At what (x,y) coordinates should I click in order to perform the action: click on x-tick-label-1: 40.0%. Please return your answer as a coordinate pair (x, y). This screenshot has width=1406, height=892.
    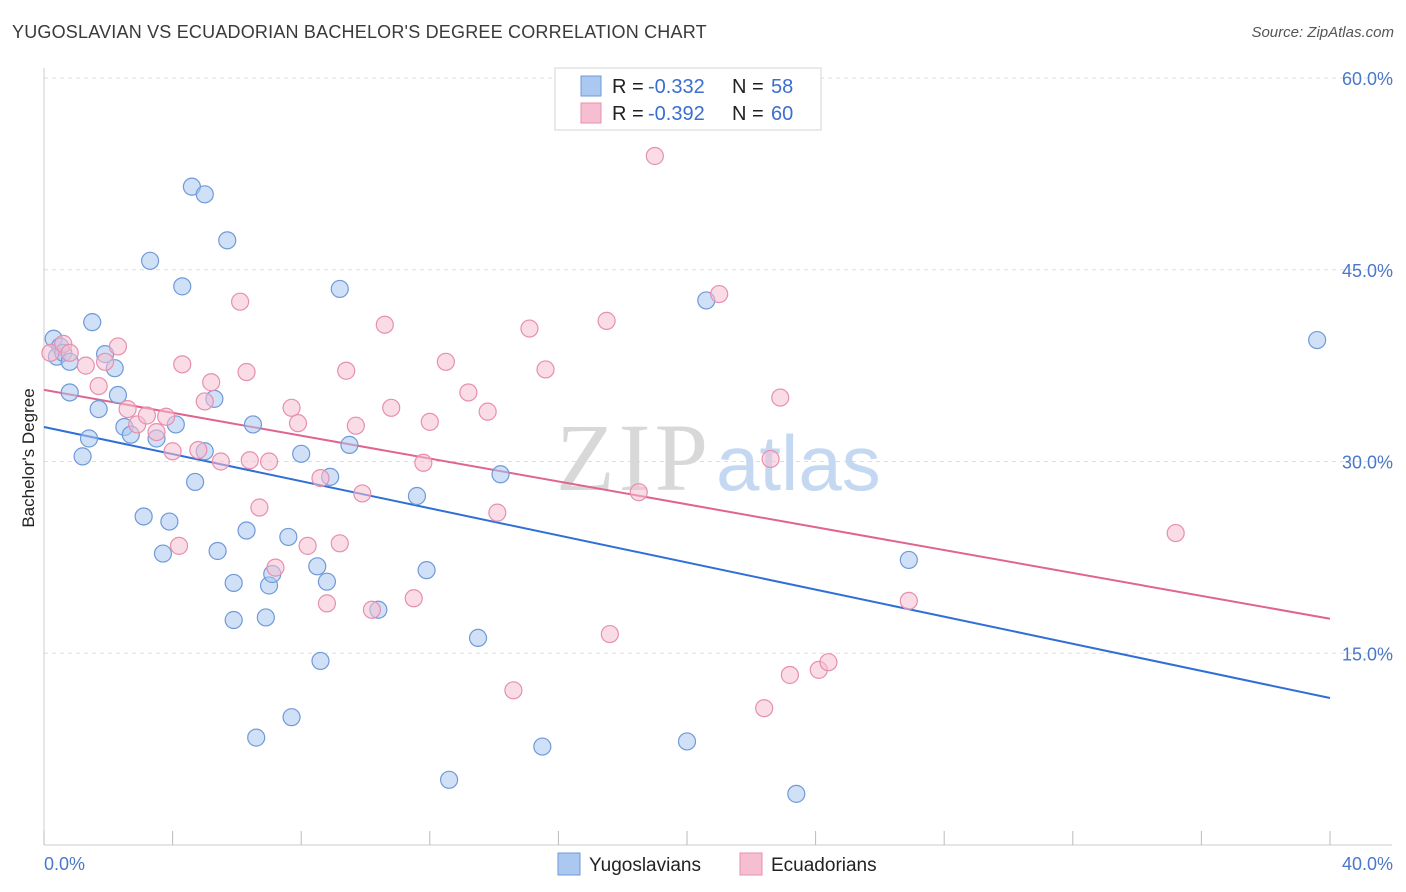
    Looking at the image, I should click on (1367, 864).